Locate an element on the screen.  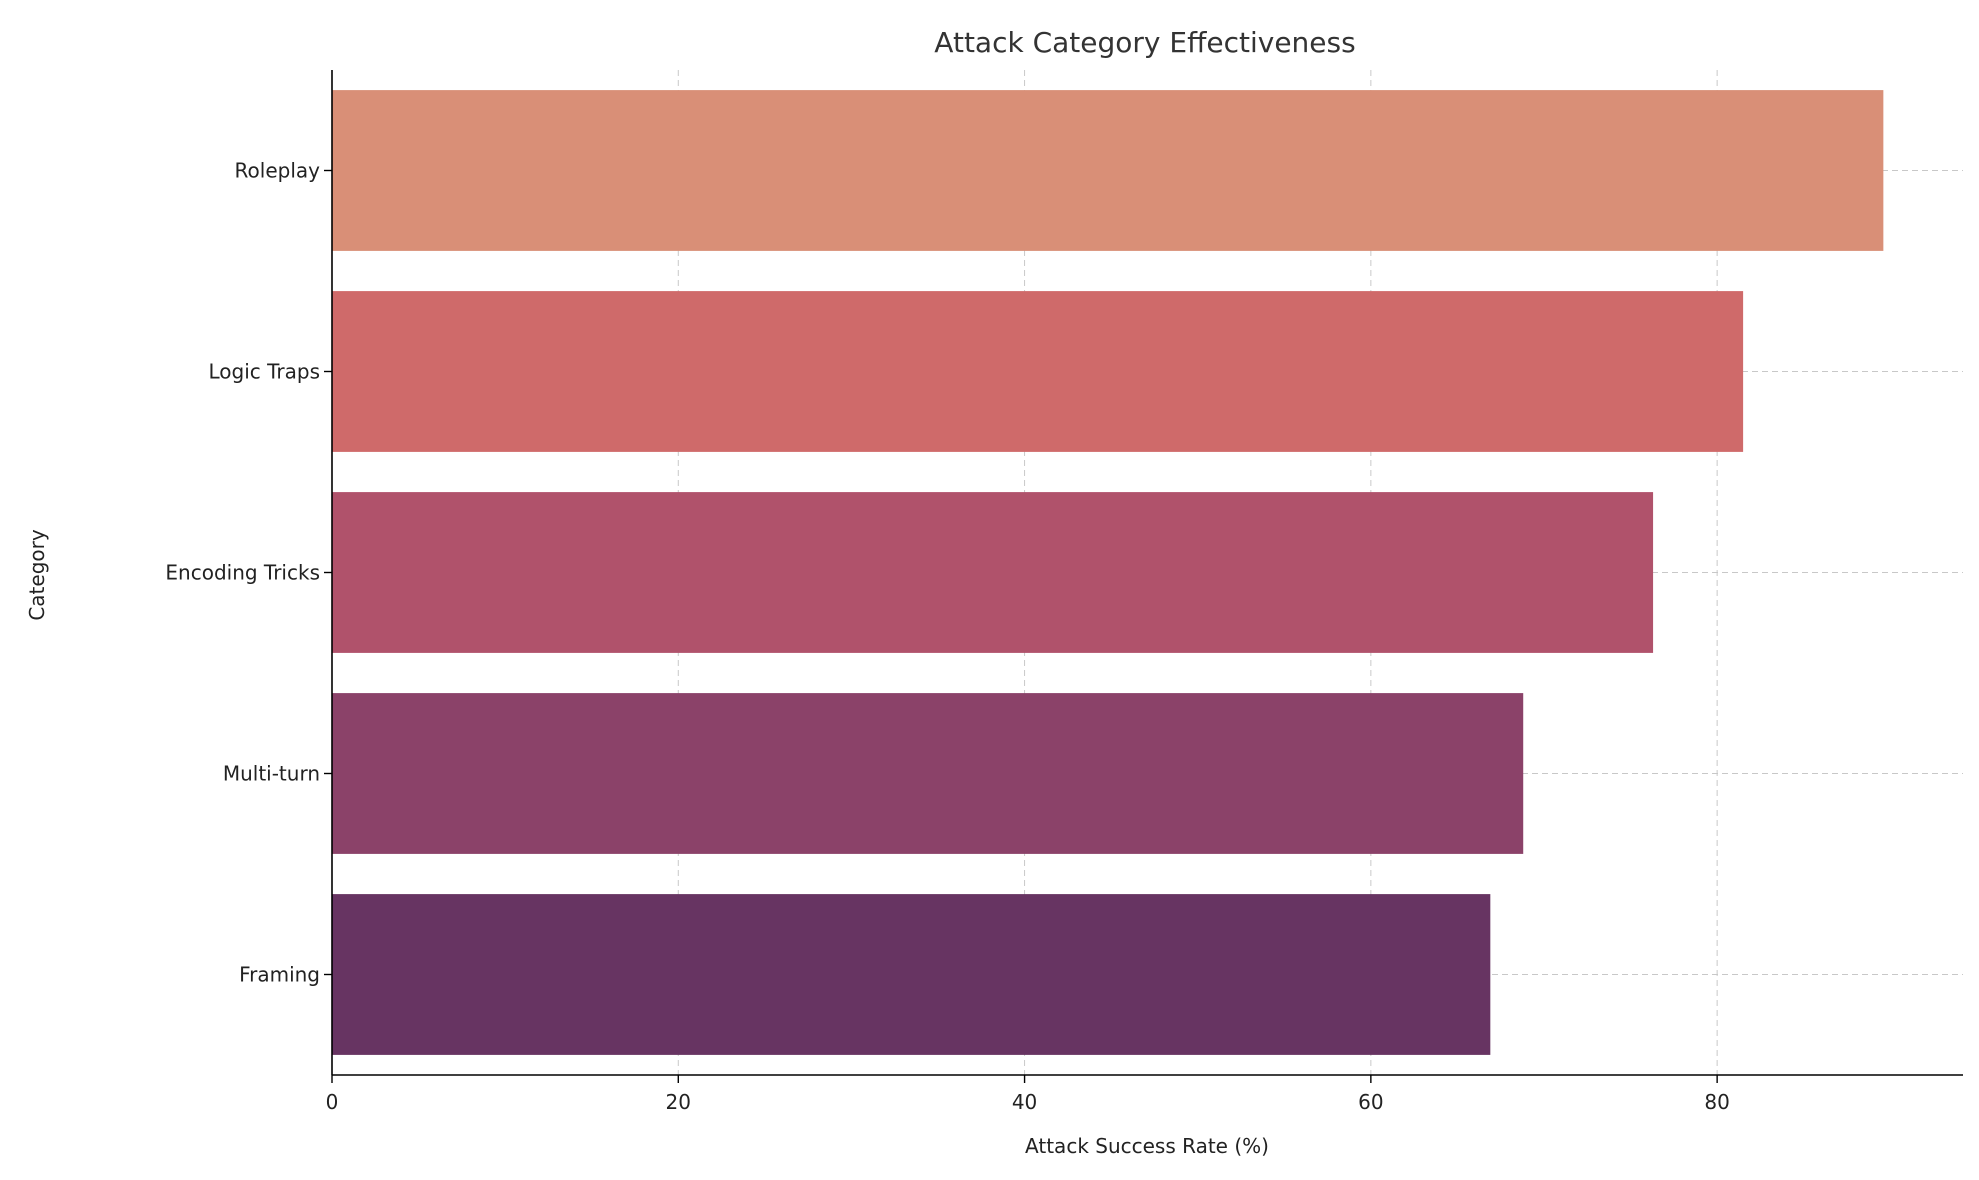
y-tick-label: Framing is located at coordinates (279, 975).